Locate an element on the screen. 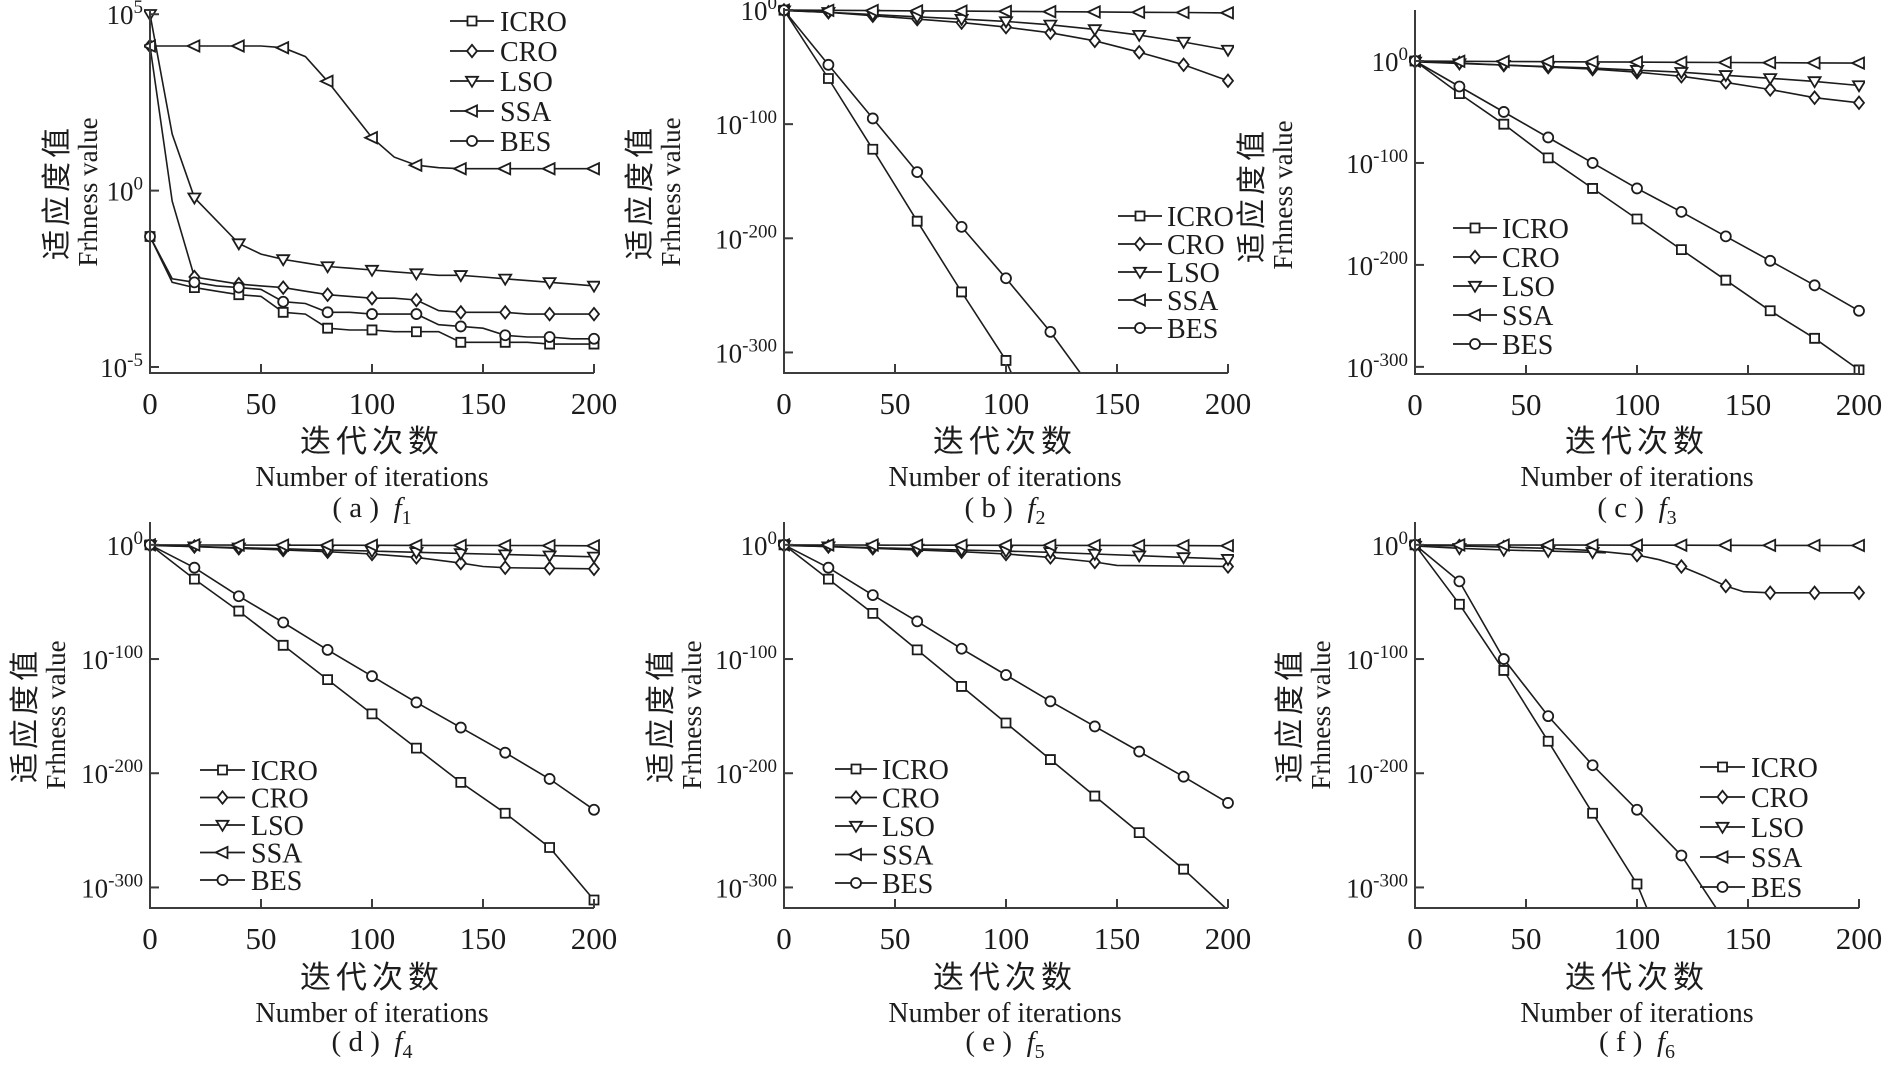 The image size is (1886, 1065). caption-f: ( f ) f6 is located at coordinates (1637, 1045).